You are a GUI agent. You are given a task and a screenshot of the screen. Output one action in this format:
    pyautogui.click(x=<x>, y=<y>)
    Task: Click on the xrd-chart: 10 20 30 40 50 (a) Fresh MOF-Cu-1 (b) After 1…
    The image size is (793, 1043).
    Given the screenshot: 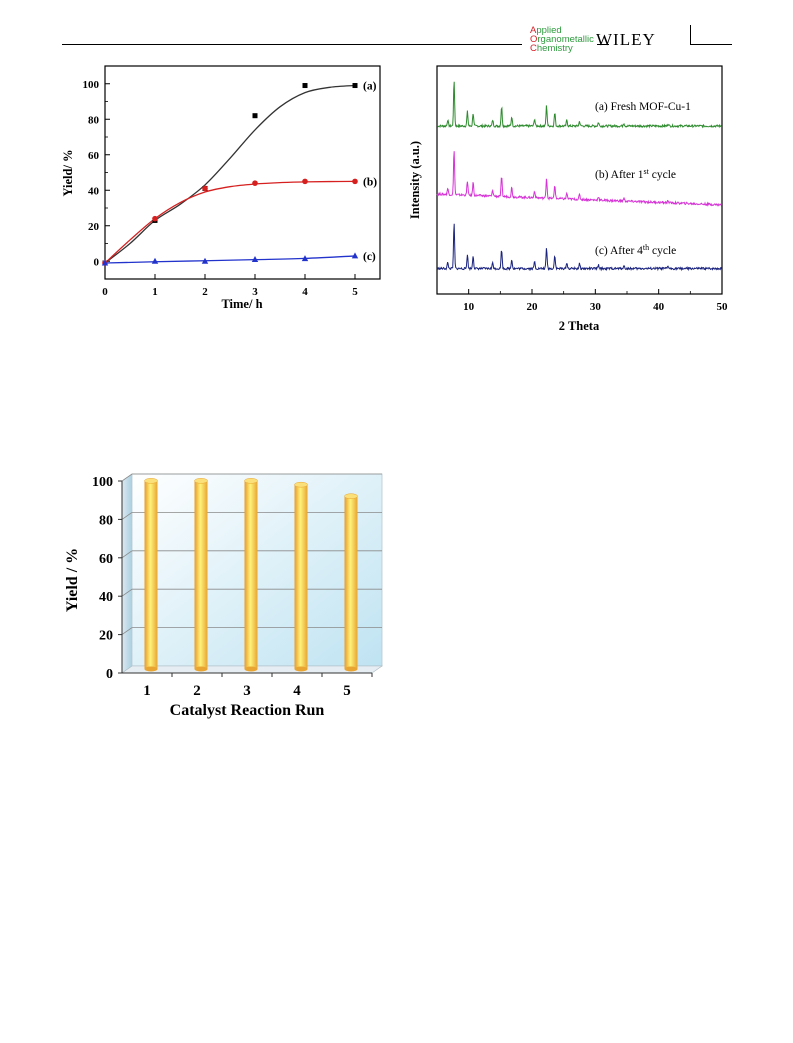 What is the action you would take?
    pyautogui.click(x=568, y=199)
    